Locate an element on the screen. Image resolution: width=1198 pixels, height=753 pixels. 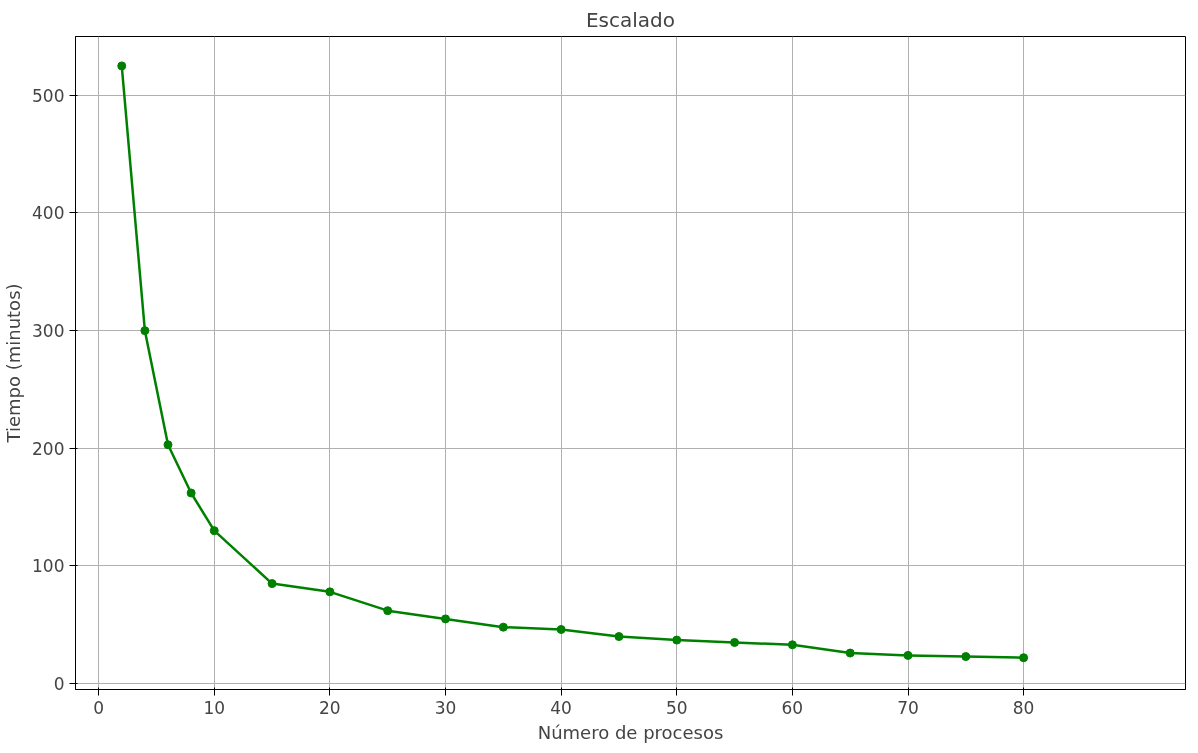
x-tick-label: 20 is located at coordinates (330, 707).